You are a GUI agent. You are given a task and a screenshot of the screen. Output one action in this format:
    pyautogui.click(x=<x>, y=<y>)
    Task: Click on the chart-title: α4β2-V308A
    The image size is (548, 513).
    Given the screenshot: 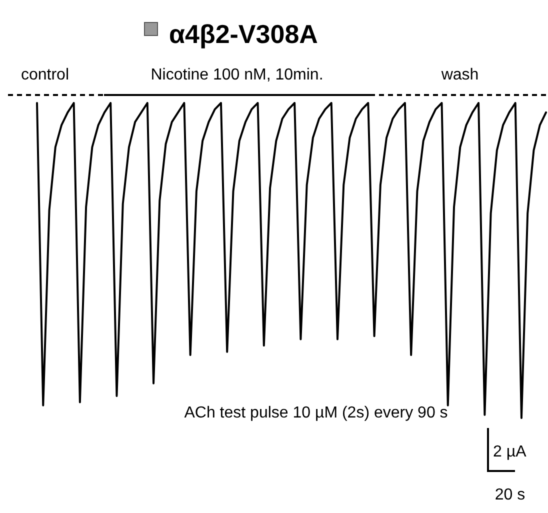 What is the action you would take?
    pyautogui.click(x=243, y=34)
    